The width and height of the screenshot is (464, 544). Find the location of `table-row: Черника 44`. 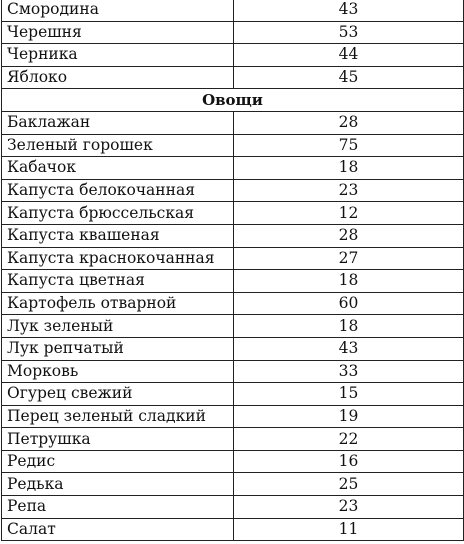

table-row: Черника 44 is located at coordinates (232, 55).